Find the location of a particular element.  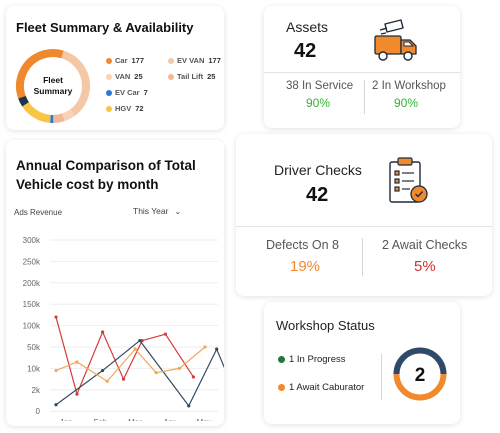

defects-percent: 19% is located at coordinates (305, 266).